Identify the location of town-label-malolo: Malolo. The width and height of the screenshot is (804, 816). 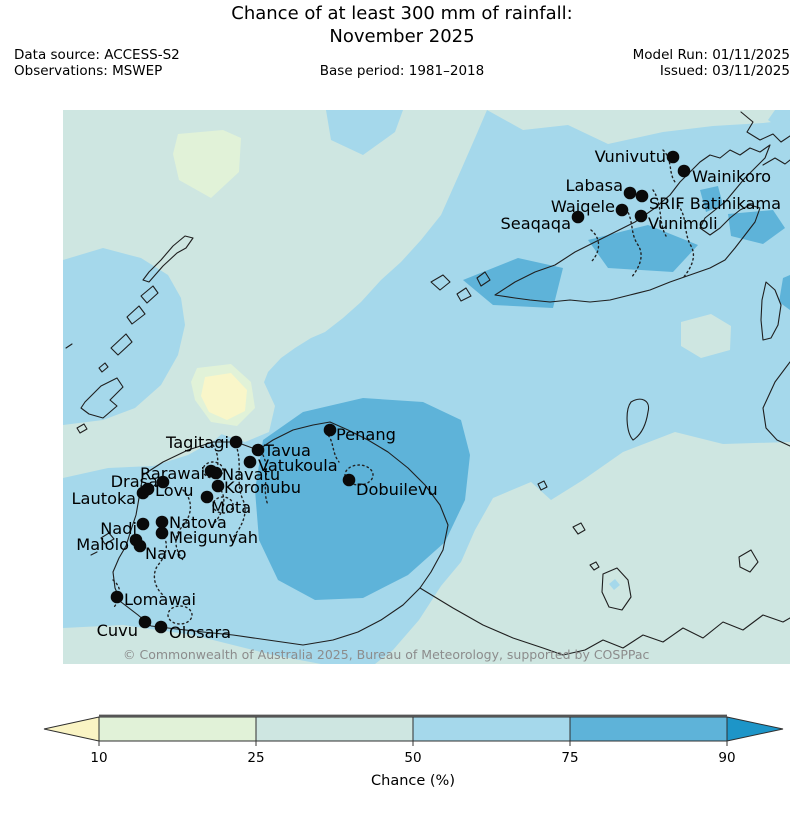
(102, 544).